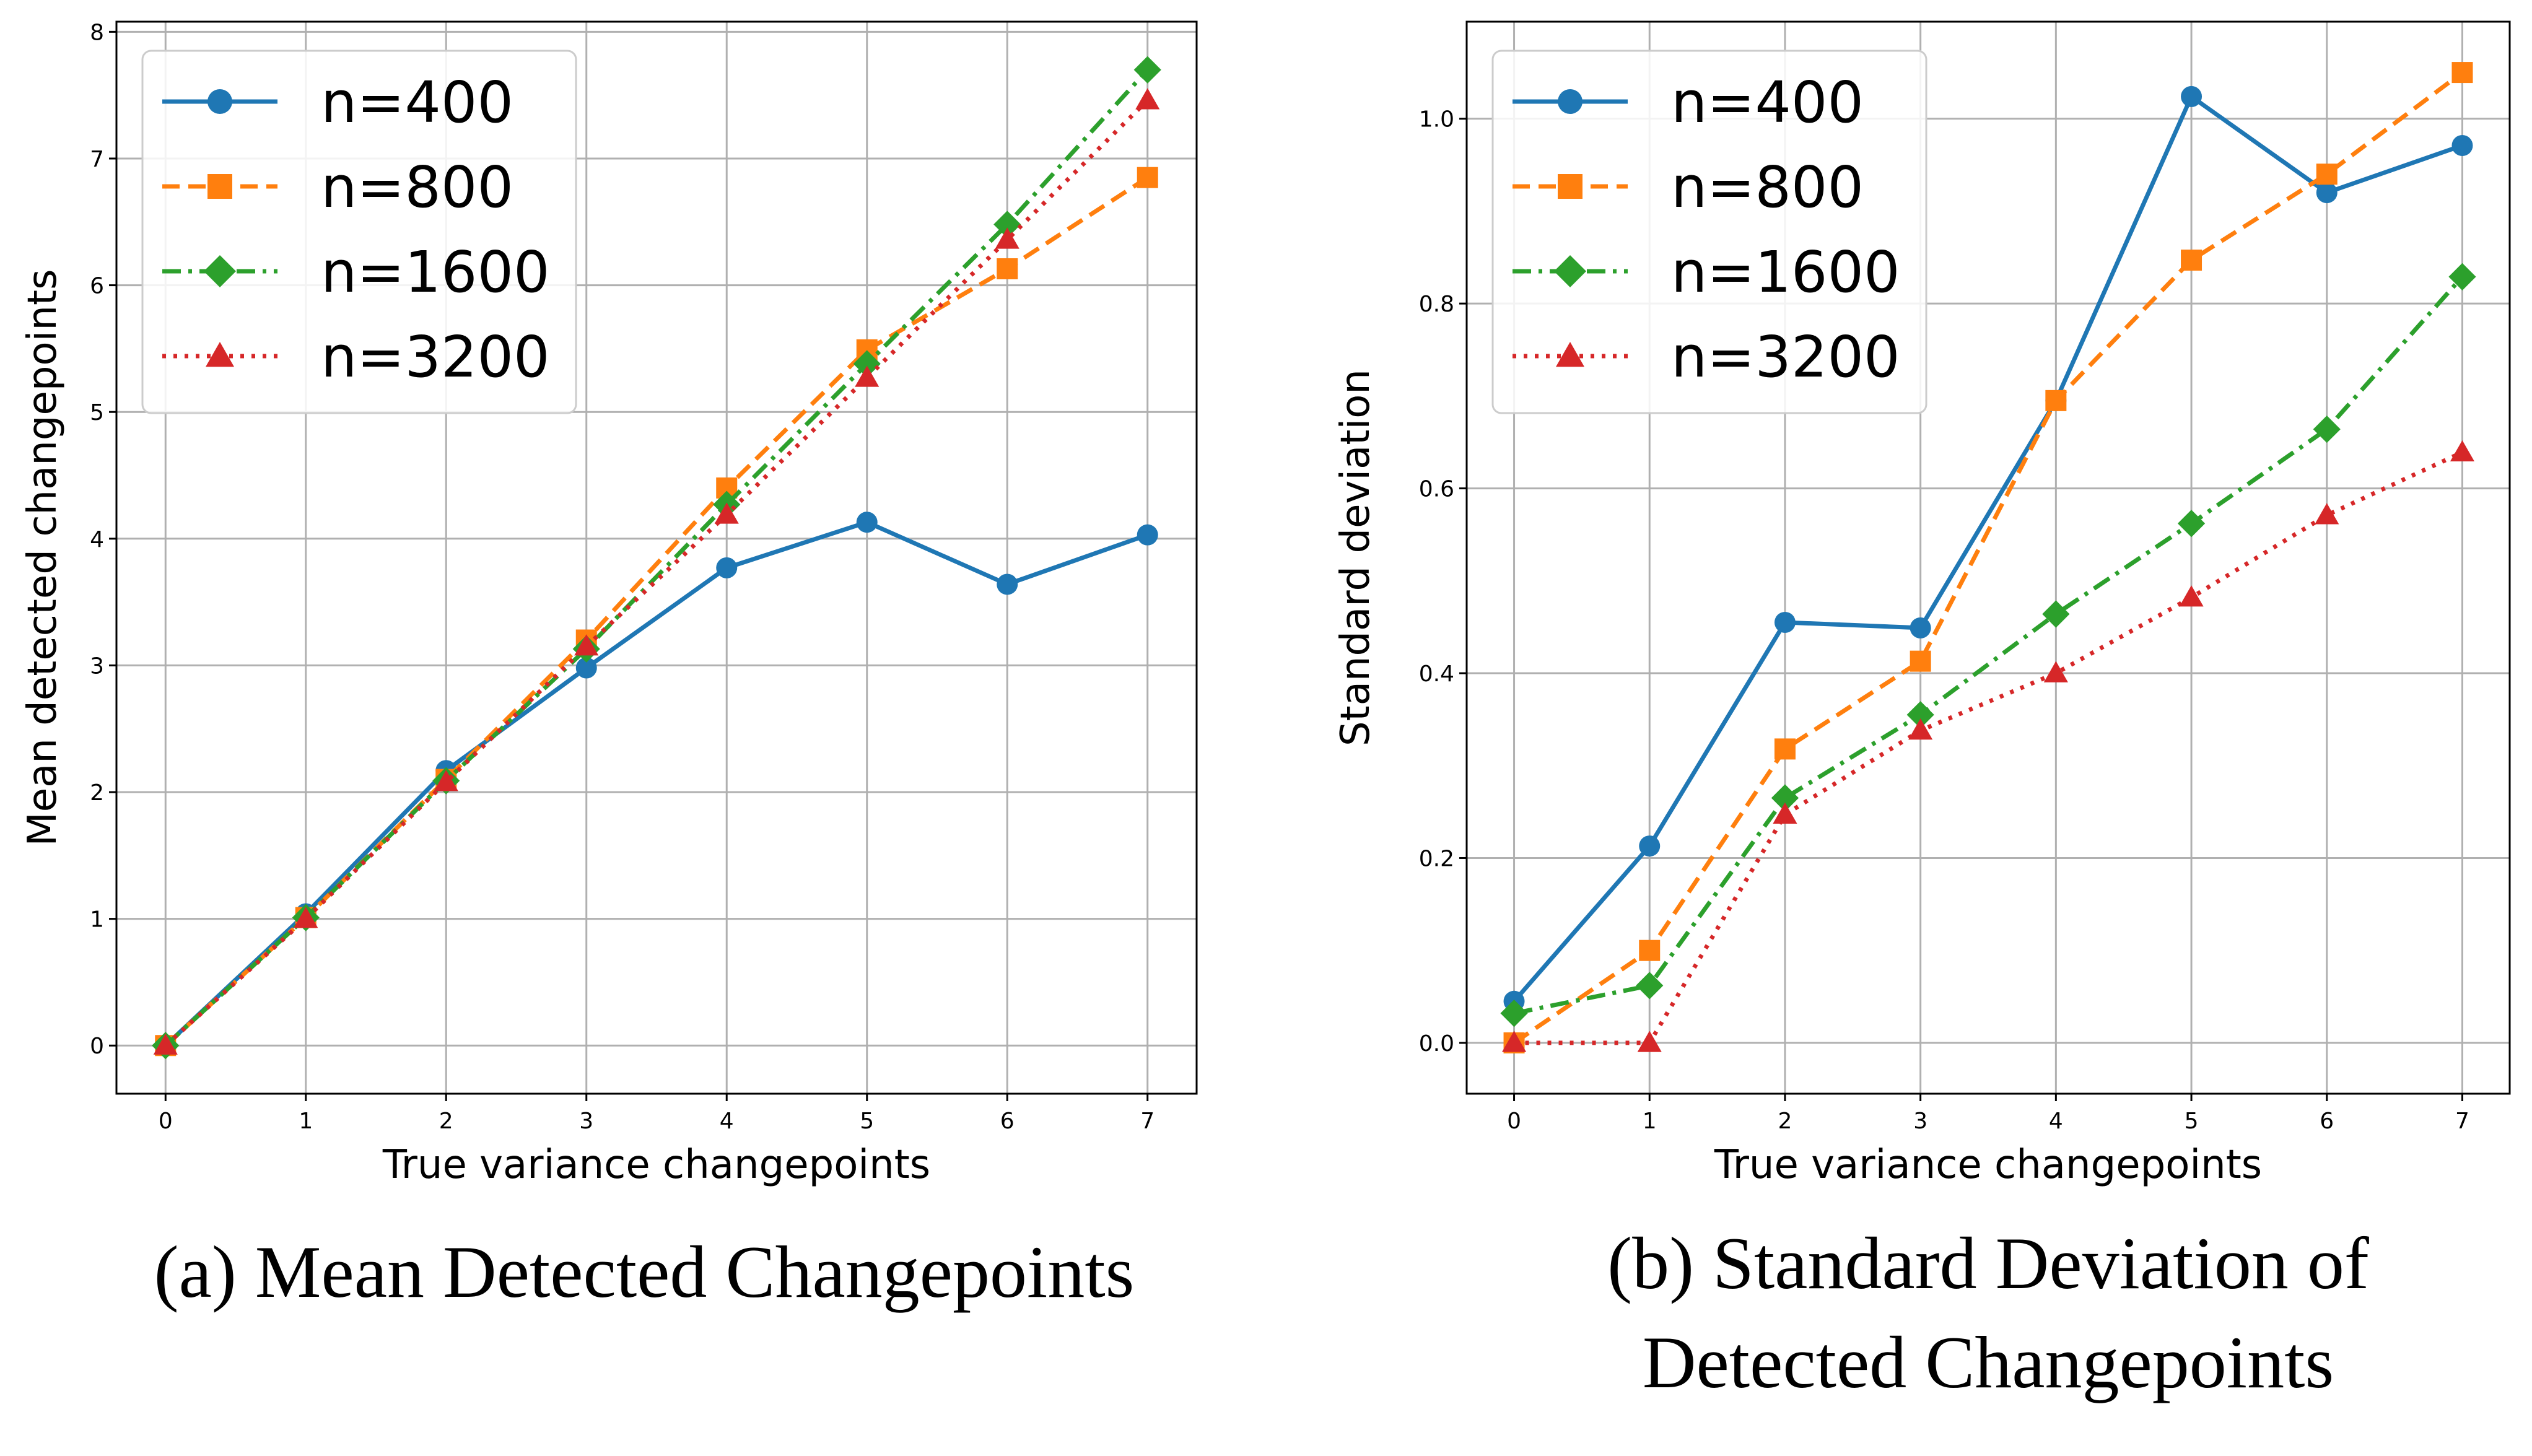  I want to click on y-tick-label: 8, so click(97, 32).